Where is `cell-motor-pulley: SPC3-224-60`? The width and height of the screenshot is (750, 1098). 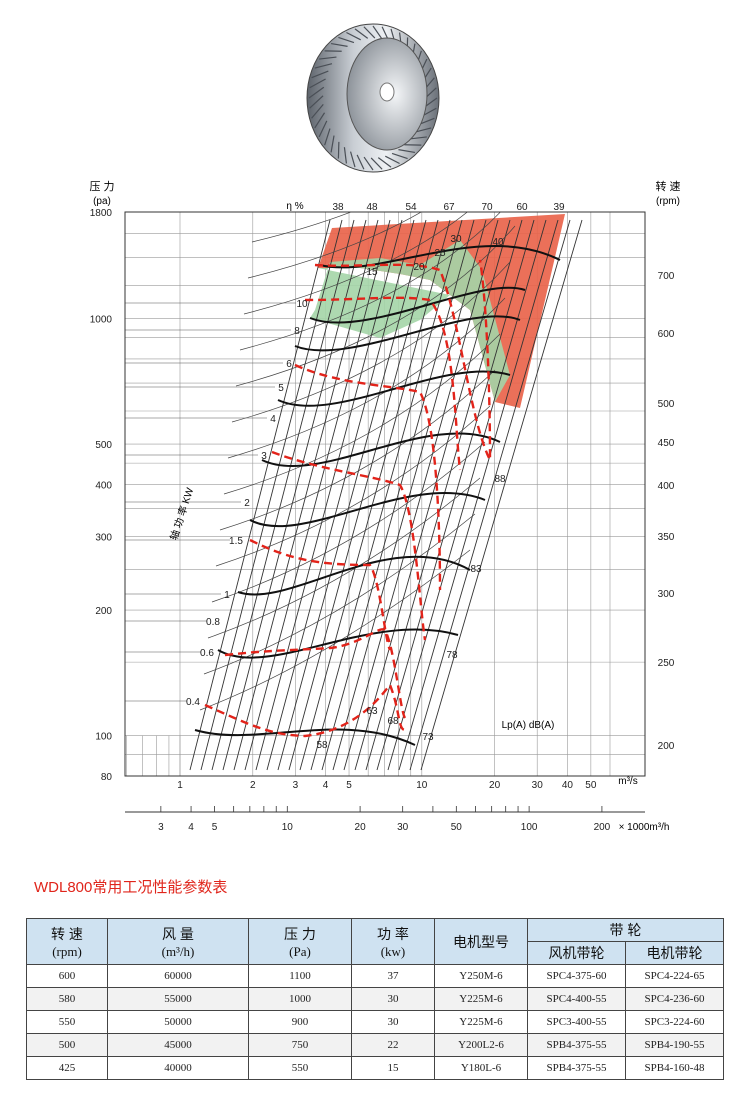 cell-motor-pulley: SPC3-224-60 is located at coordinates (674, 1022).